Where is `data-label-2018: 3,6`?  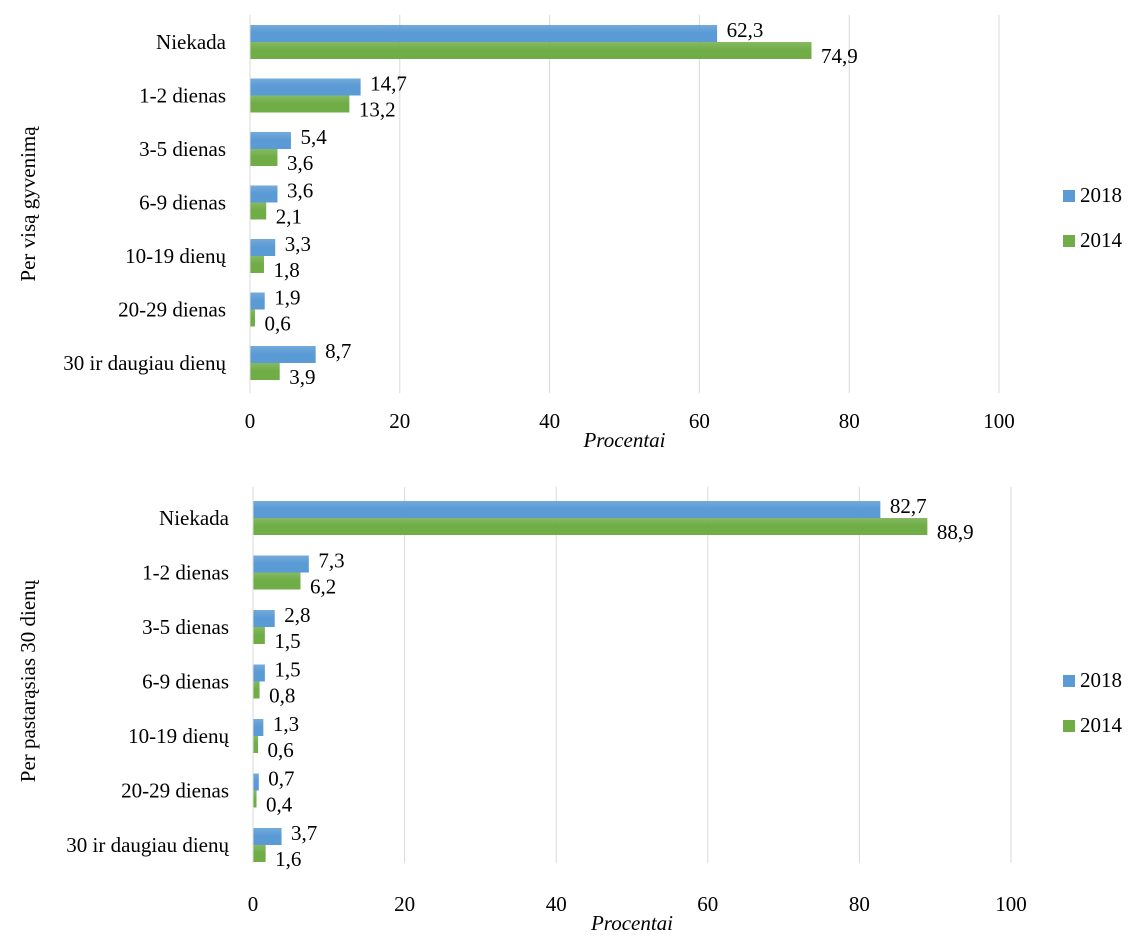 data-label-2018: 3,6 is located at coordinates (300, 191).